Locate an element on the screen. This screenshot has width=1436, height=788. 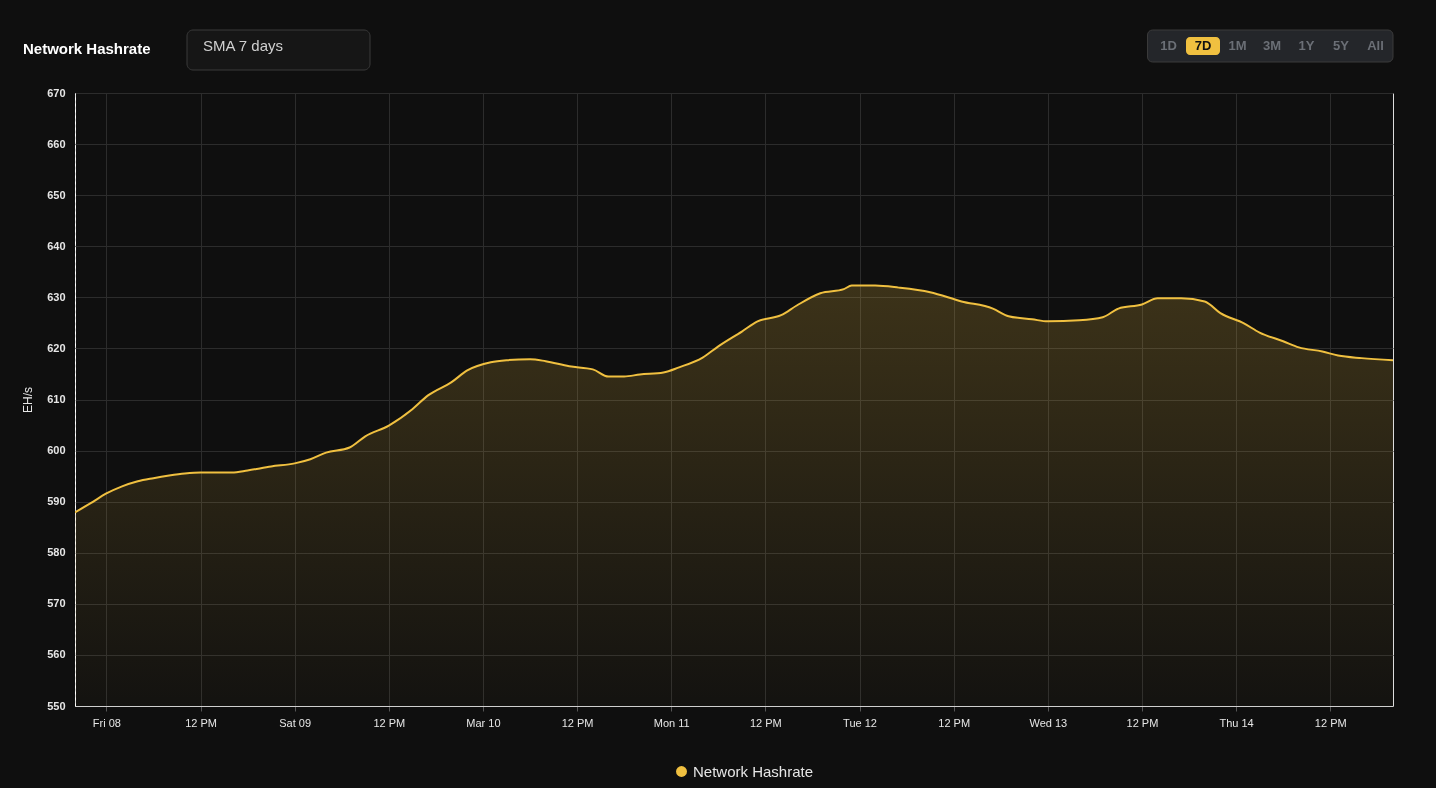
x-tick-label: Mon 11 is located at coordinates (671, 722).